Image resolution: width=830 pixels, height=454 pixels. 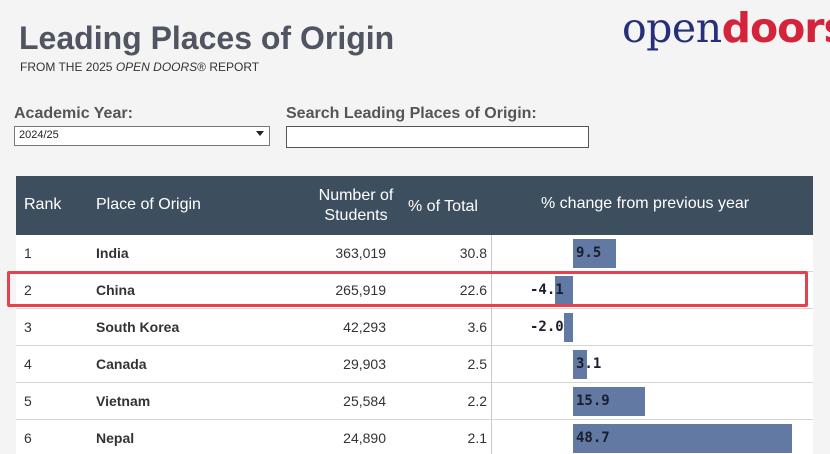 What do you see at coordinates (414, 437) in the screenshot?
I see `table-row: 6 Nepal 24,890 2.1 48.7` at bounding box center [414, 437].